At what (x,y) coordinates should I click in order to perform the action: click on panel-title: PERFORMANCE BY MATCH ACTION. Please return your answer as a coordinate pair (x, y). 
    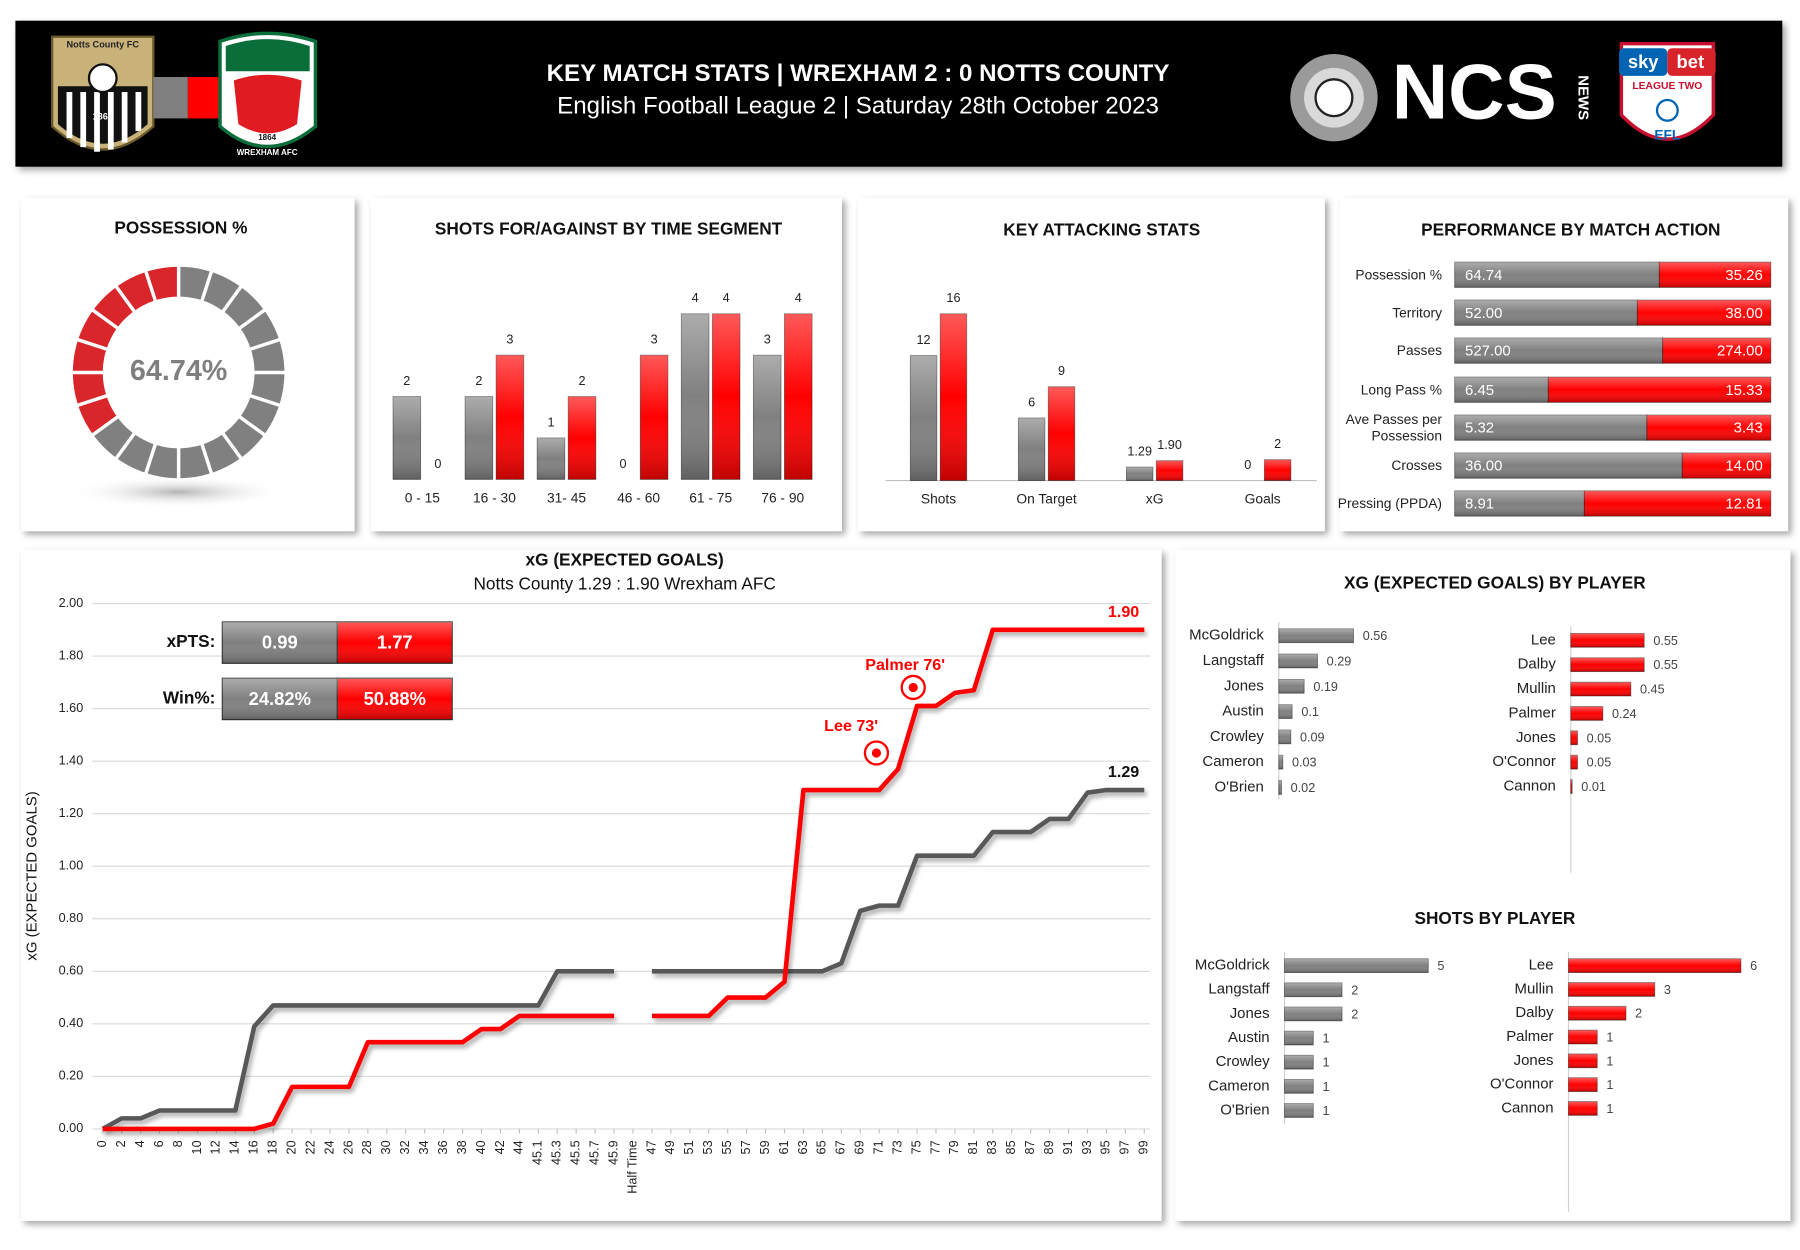
    Looking at the image, I should click on (1570, 230).